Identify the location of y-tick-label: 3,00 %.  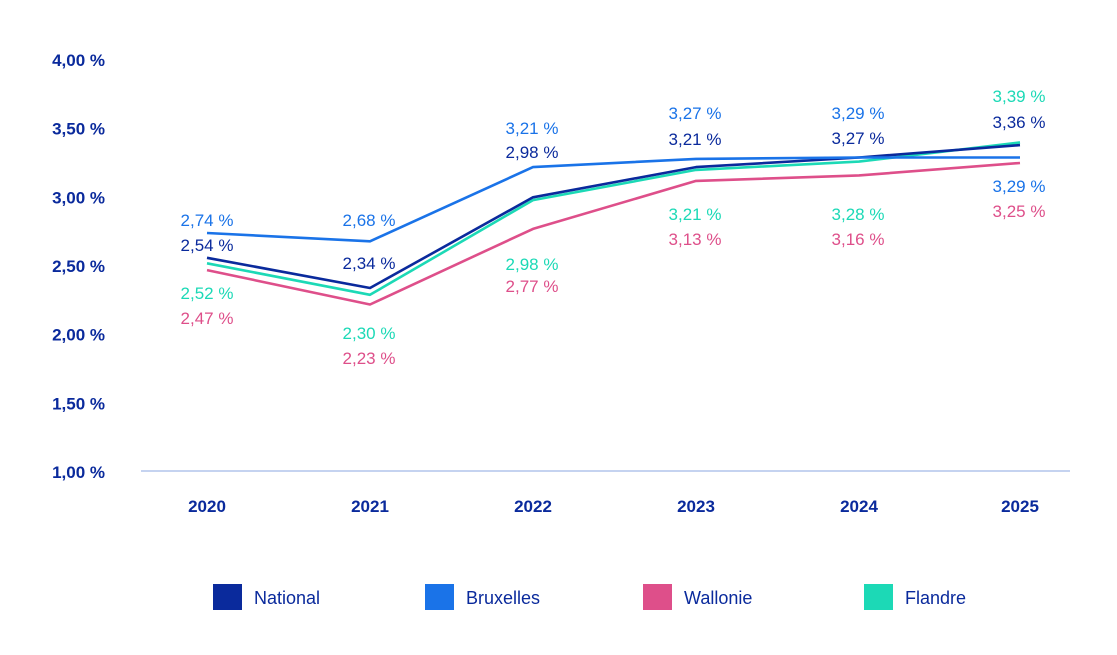
(78, 197).